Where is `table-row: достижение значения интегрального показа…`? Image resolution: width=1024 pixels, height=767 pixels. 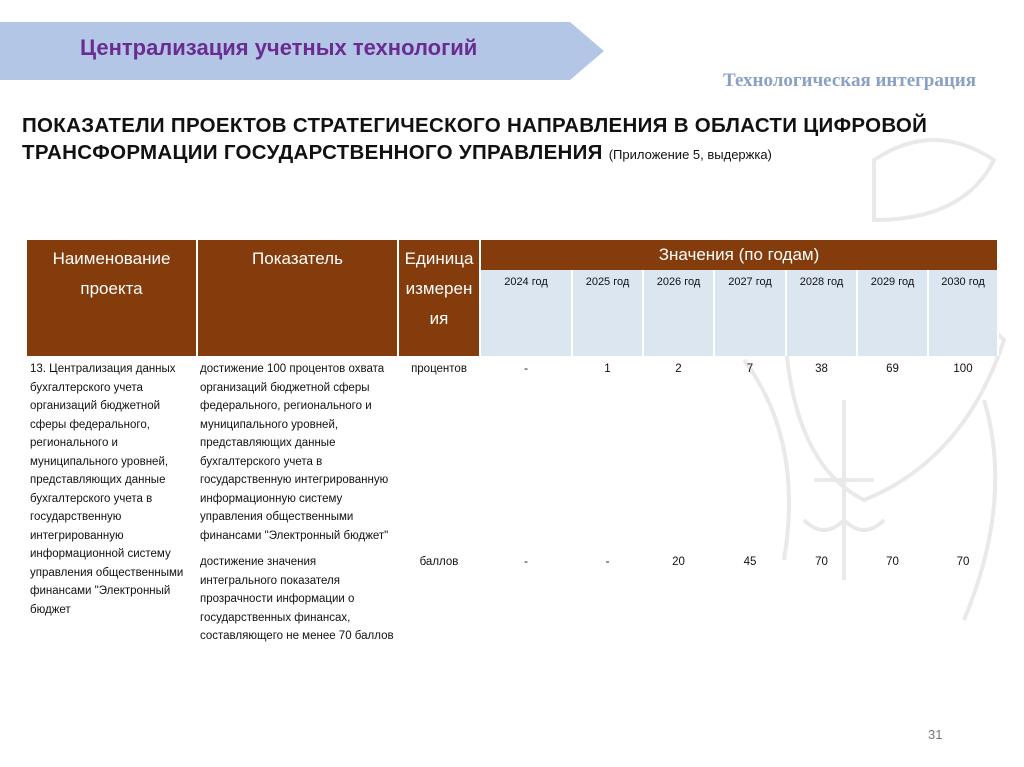
table-row: достижение значения интегрального показа… is located at coordinates (512, 599).